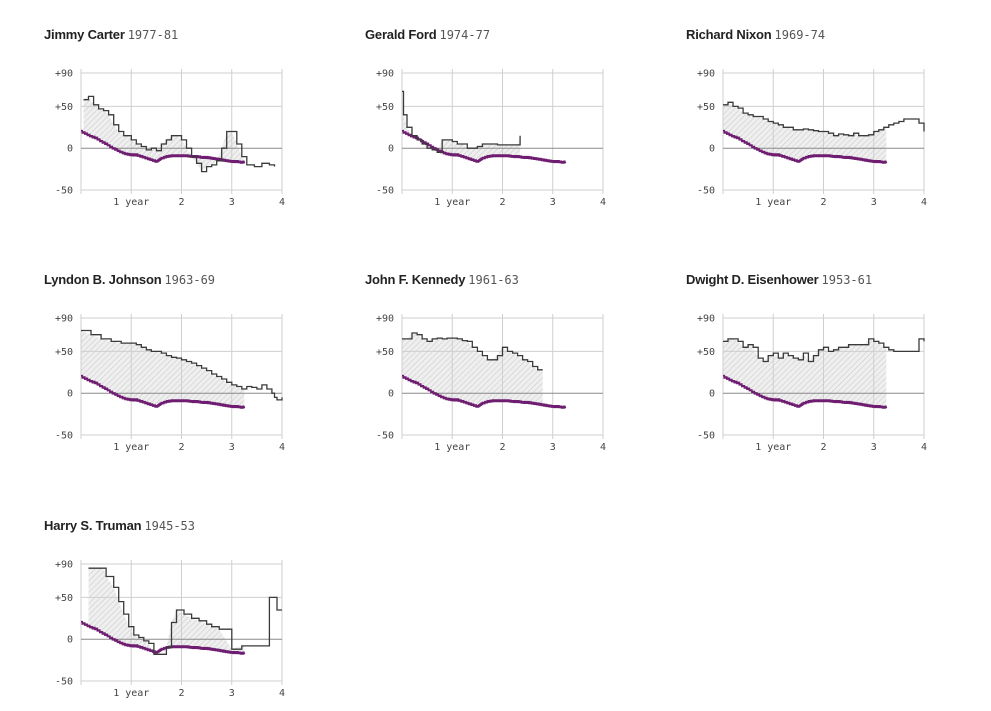 The image size is (991, 711). Describe the element at coordinates (800, 35) in the screenshot. I see `term-years: 1969-74` at that location.